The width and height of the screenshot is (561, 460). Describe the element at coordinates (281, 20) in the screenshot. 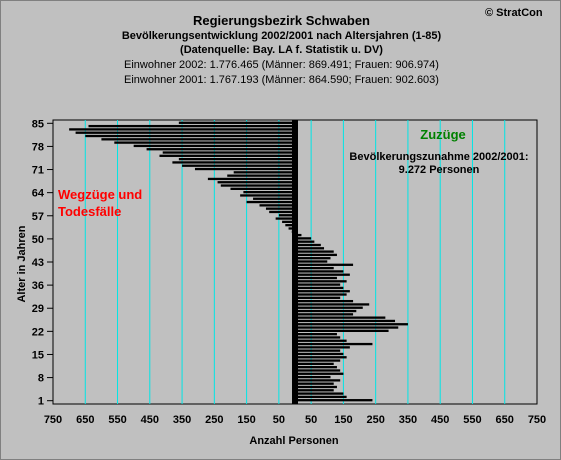

I see `chart-title: Regierungsbezirk Schwaben` at that location.